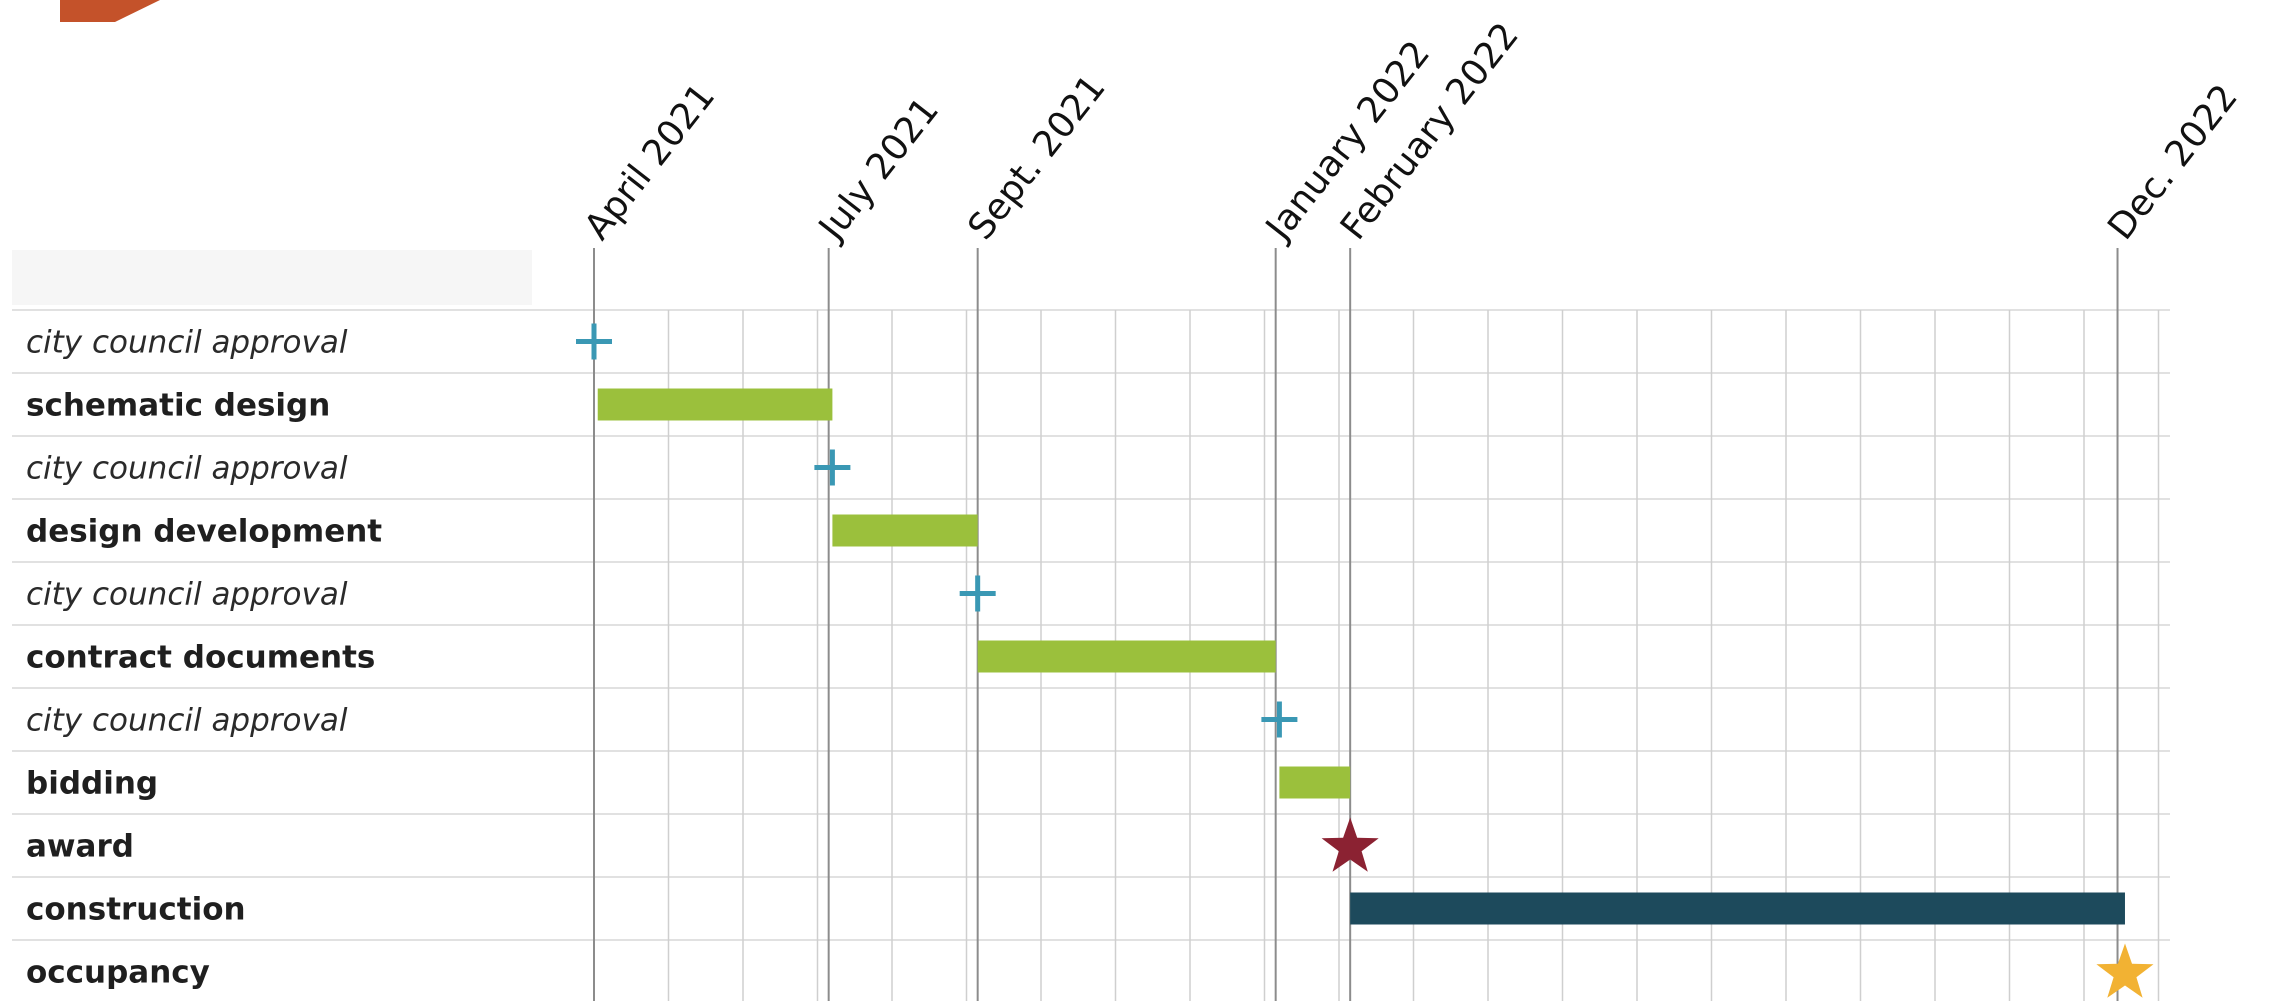 Image resolution: width=2270 pixels, height=1001 pixels. I want to click on row-label: bidding, so click(92, 784).